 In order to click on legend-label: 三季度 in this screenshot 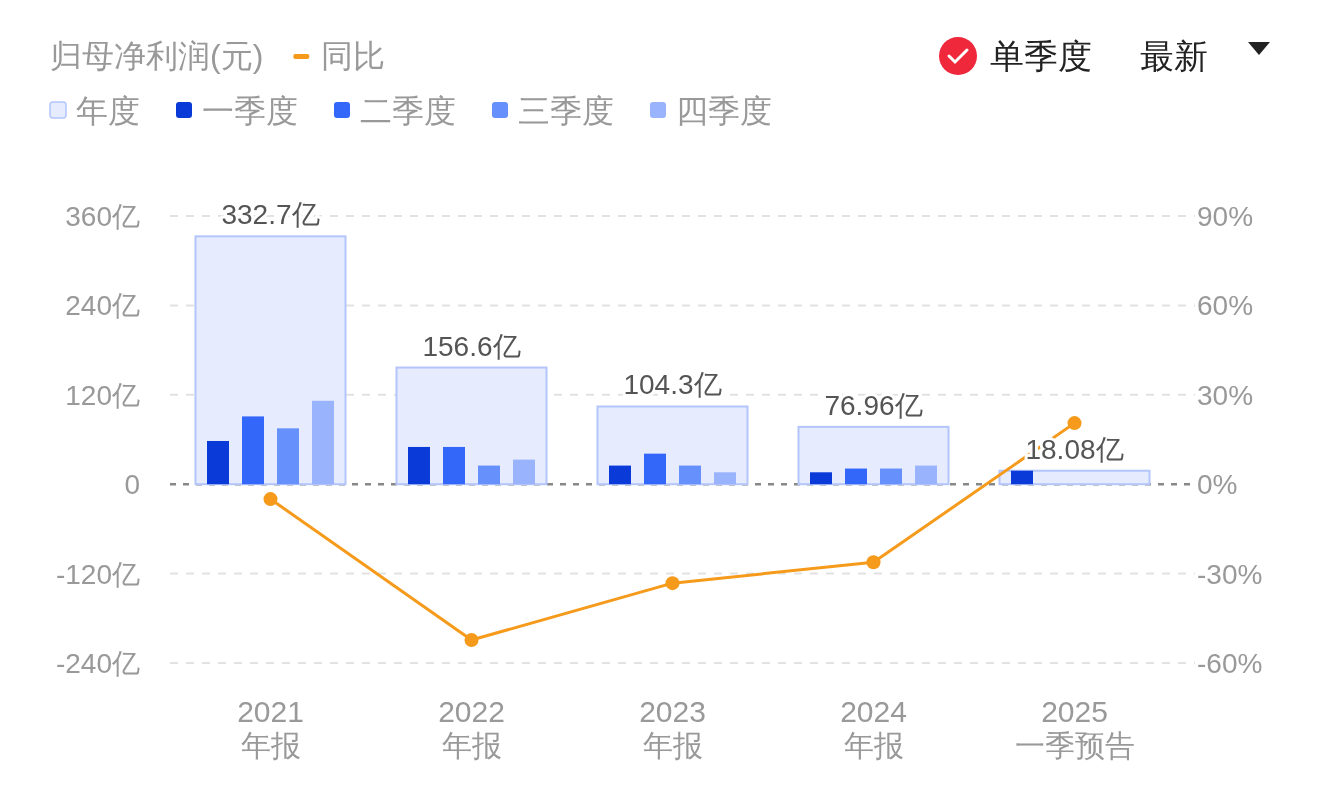, I will do `click(566, 111)`.